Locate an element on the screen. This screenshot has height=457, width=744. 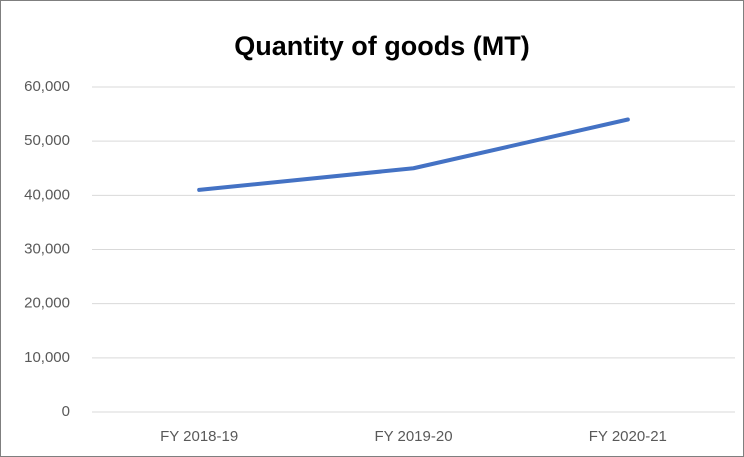
y-tick-label: 60,000 is located at coordinates (47, 86).